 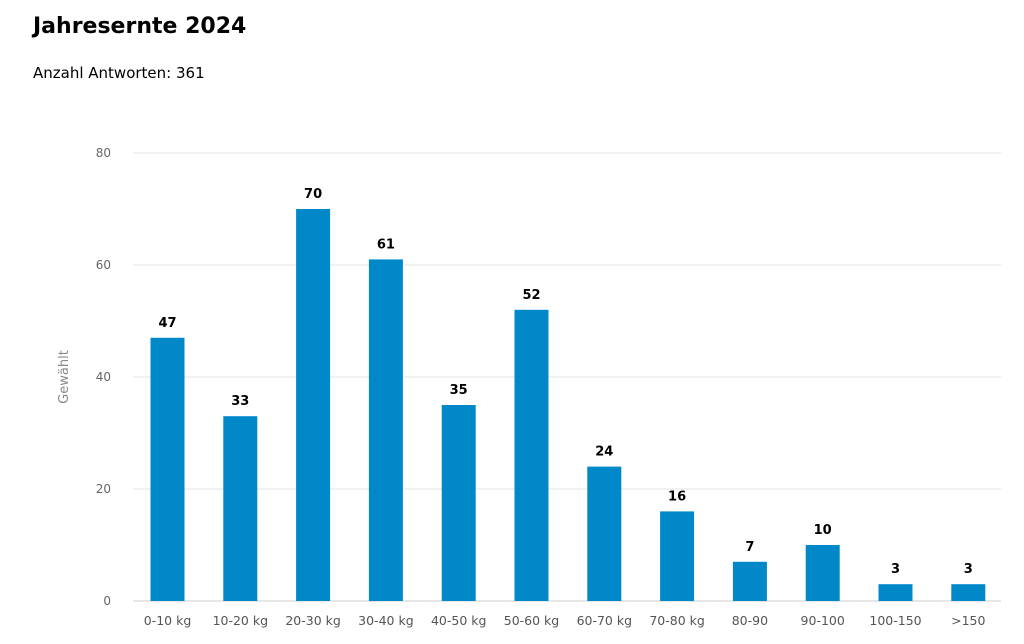 I want to click on bar-value-label: 47, so click(x=167, y=323).